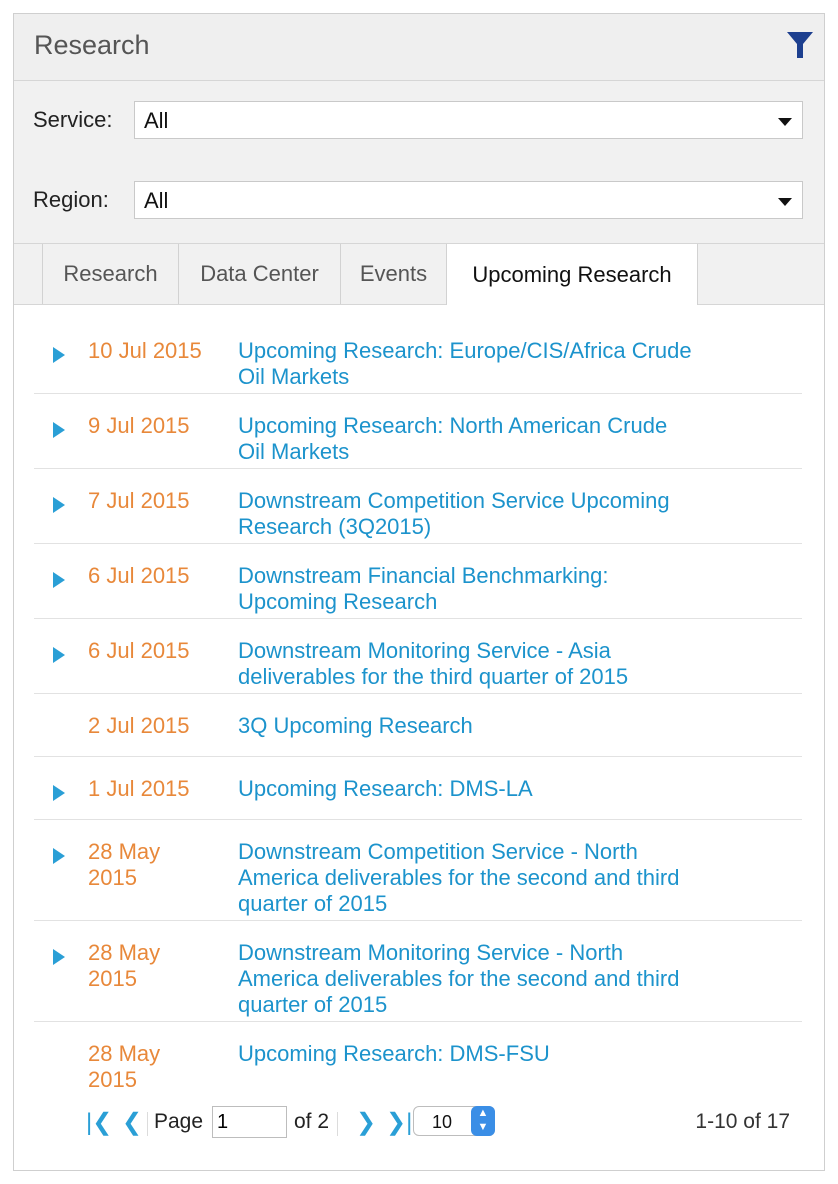 The image size is (838, 1184). Describe the element at coordinates (156, 120) in the screenshot. I see `service-select-value: All` at that location.